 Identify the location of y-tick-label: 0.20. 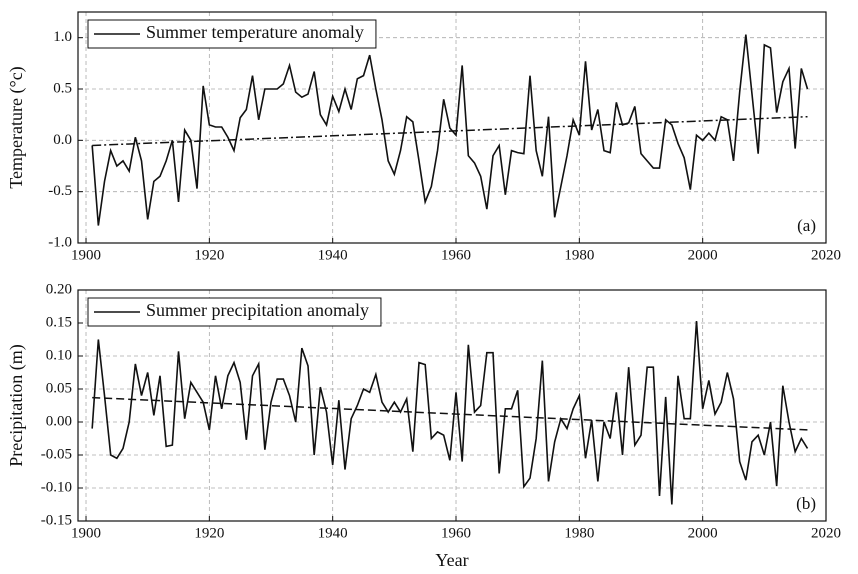
(59, 289).